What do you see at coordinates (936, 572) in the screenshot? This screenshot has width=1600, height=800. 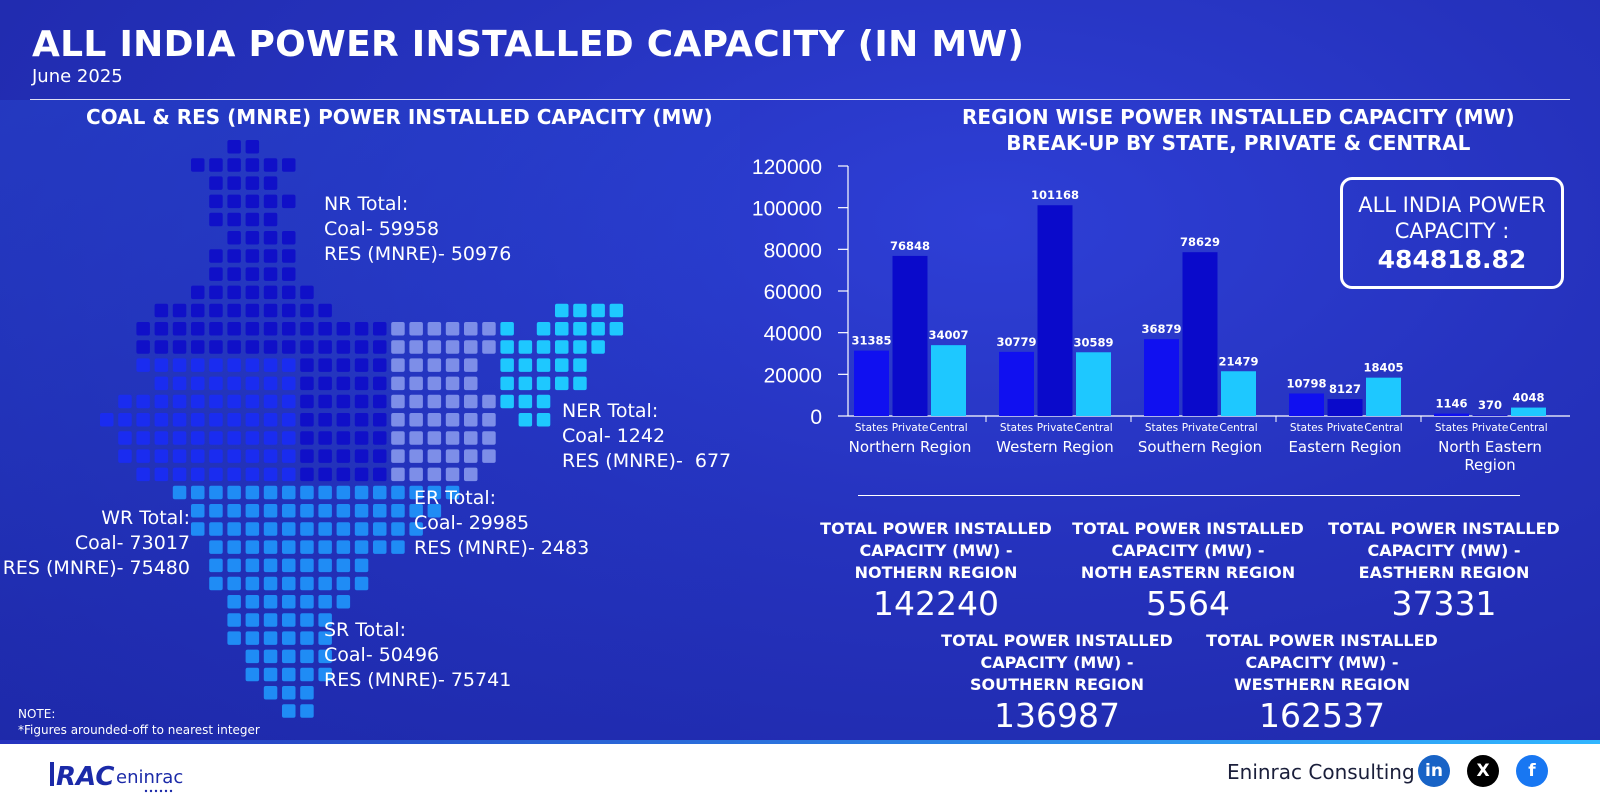 I see `total-label-line: NOTHERN REGION` at bounding box center [936, 572].